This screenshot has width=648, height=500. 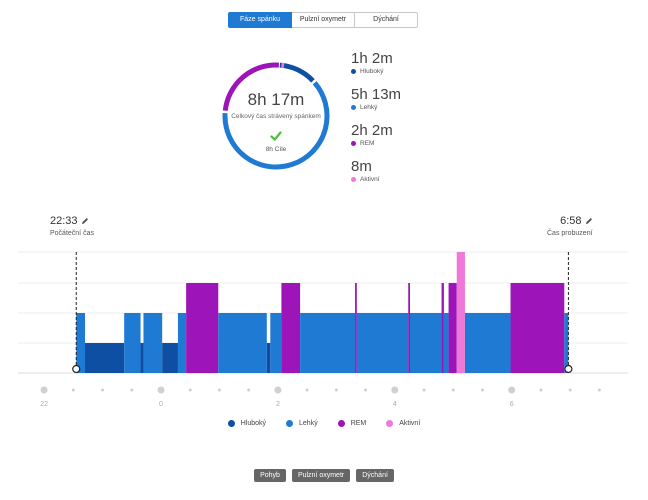 I want to click on stat-light: 5h 13m Lehký, so click(x=376, y=99).